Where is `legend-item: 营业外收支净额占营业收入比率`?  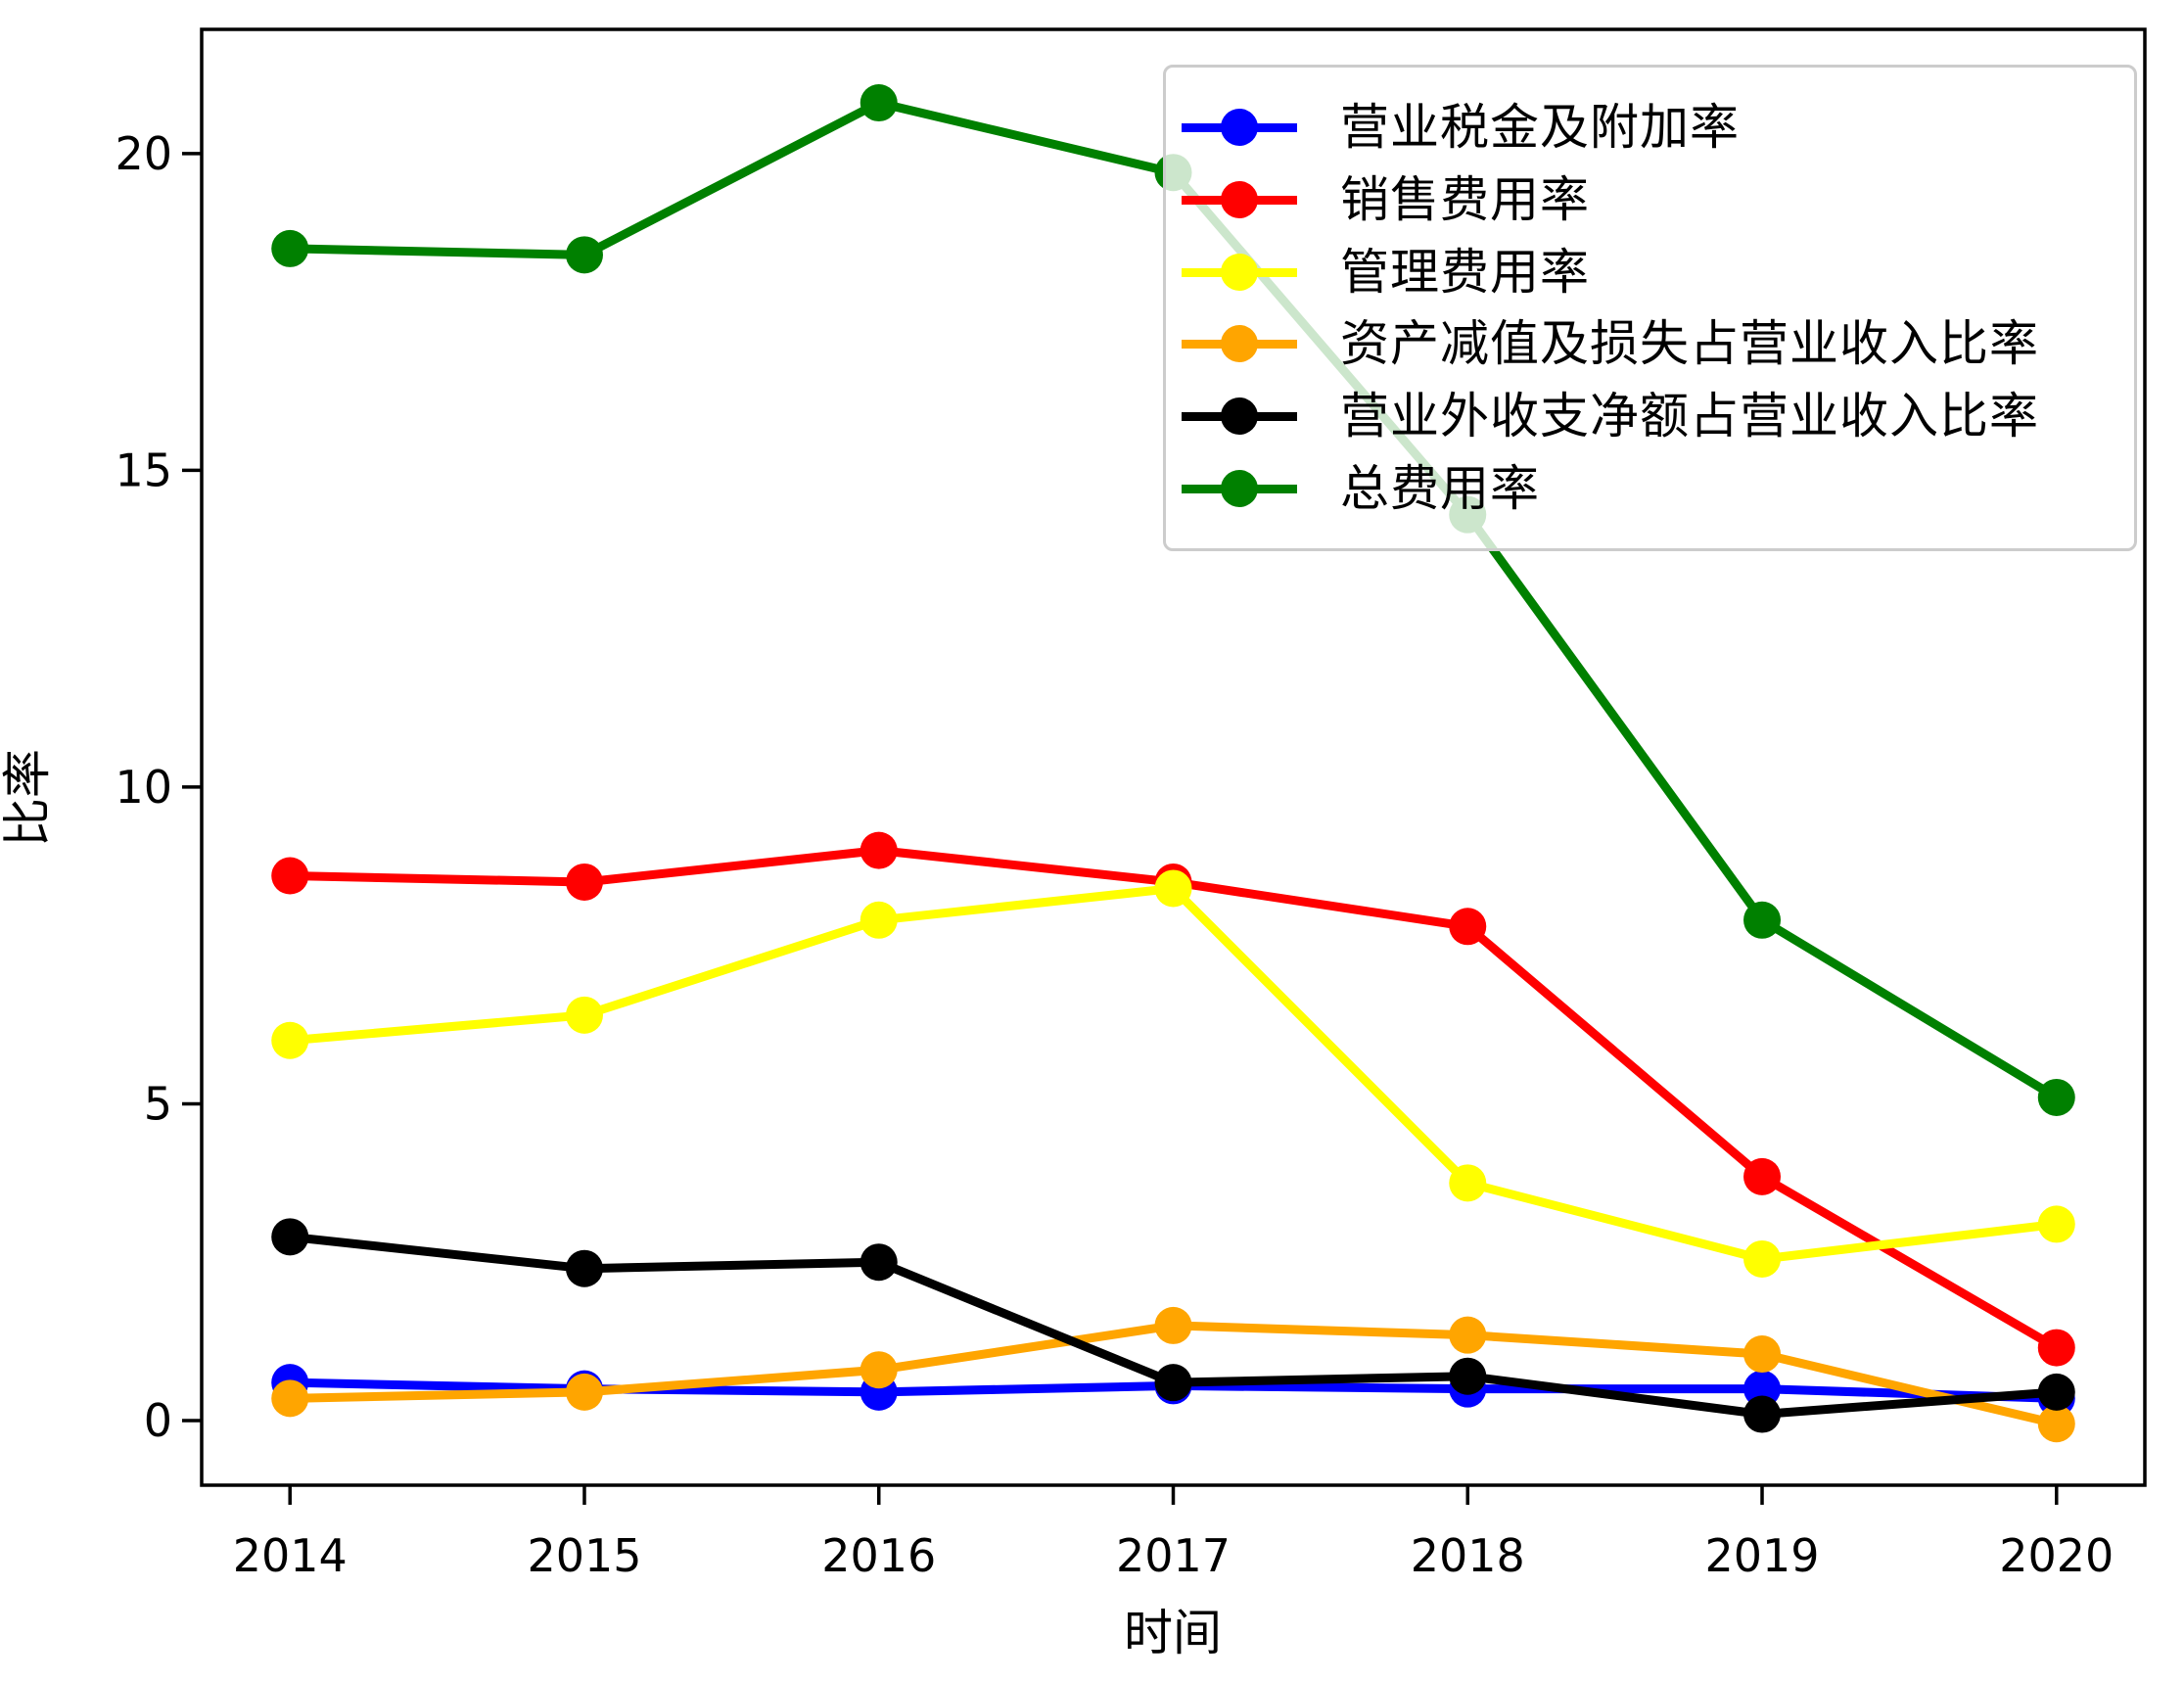 legend-item: 营业外收支净额占营业收入比率 is located at coordinates (1648, 416).